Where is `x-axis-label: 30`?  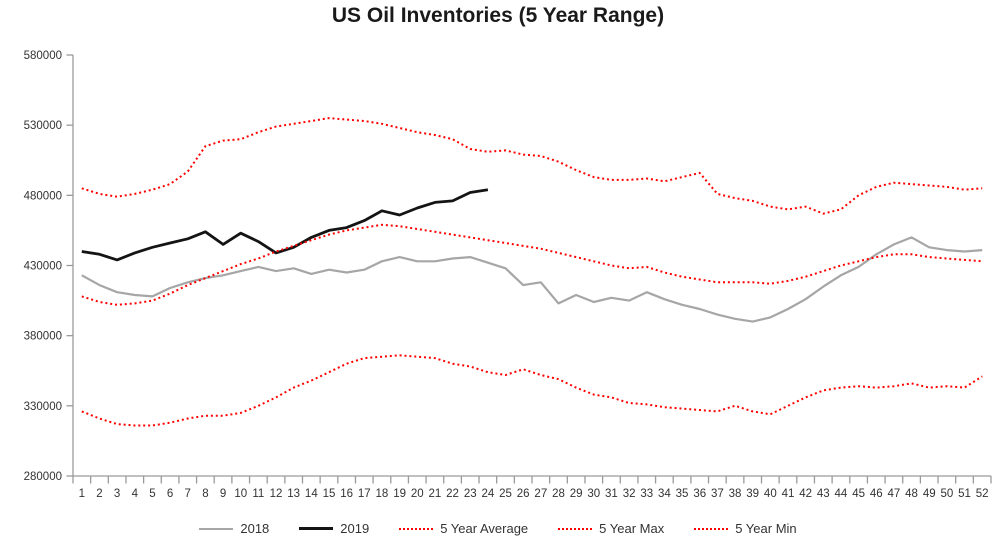
x-axis-label: 30 is located at coordinates (593, 494).